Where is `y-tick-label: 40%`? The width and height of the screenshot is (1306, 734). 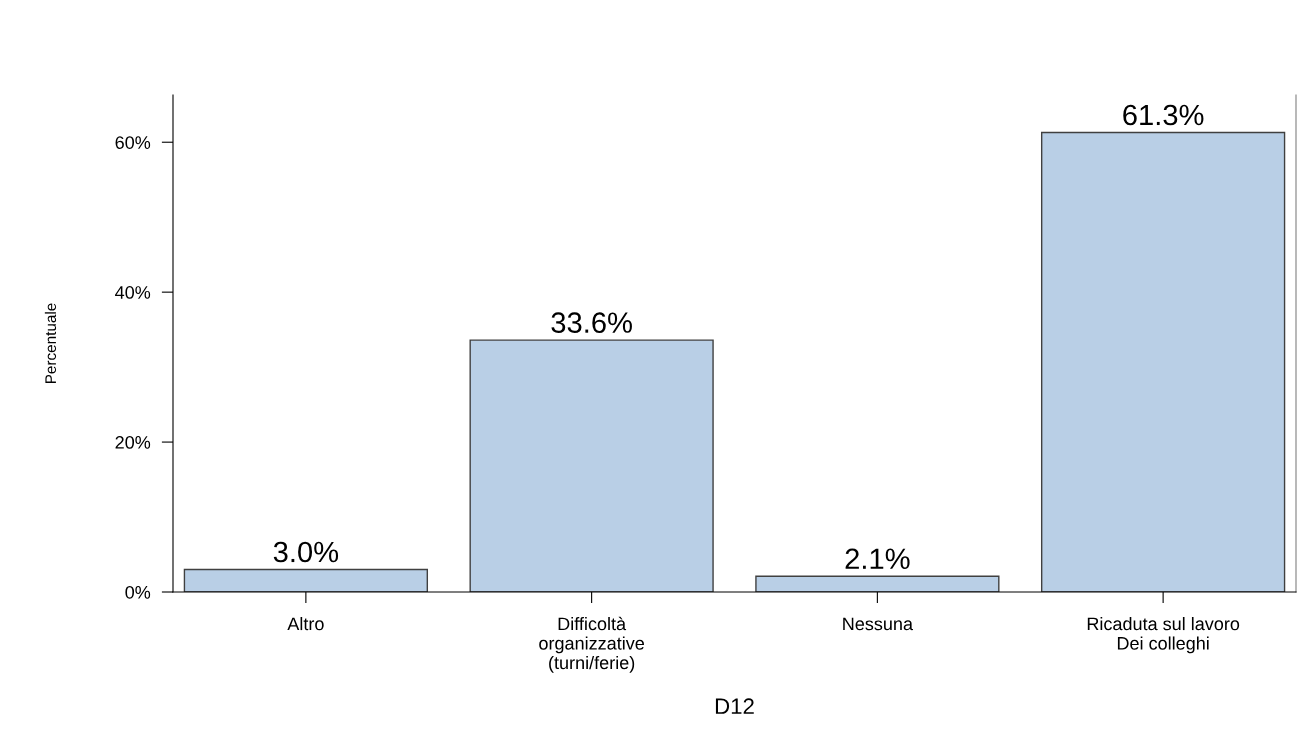
y-tick-label: 40% is located at coordinates (133, 292).